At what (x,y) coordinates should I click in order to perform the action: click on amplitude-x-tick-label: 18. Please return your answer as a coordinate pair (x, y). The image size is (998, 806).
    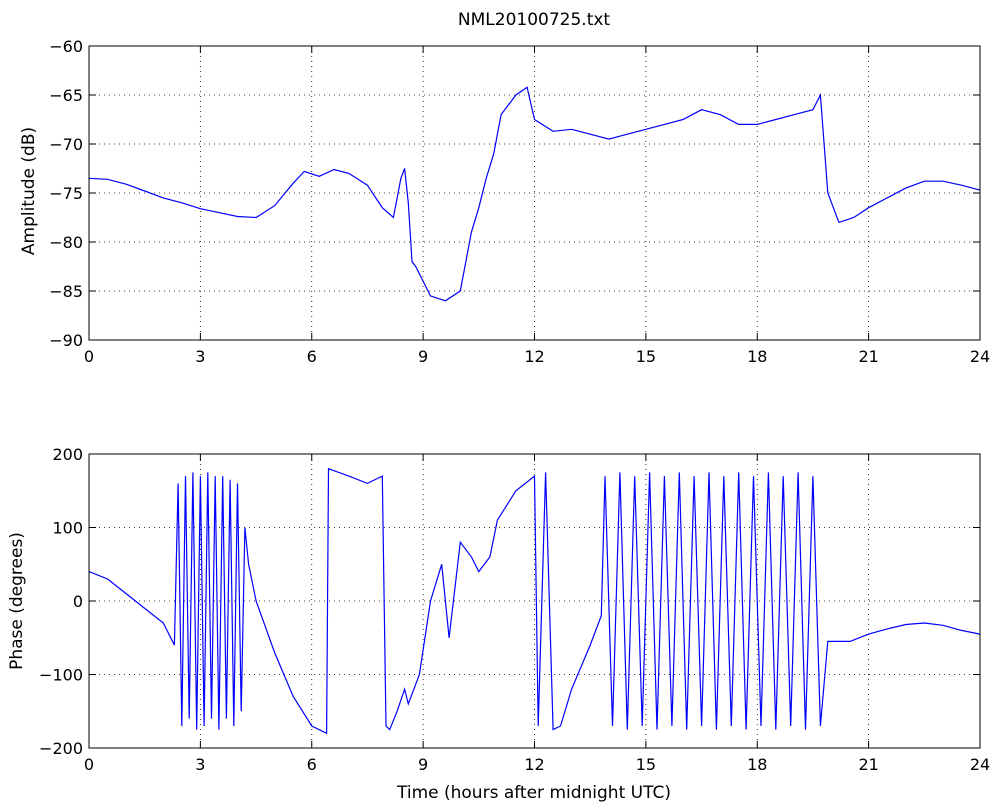
    Looking at the image, I should click on (757, 356).